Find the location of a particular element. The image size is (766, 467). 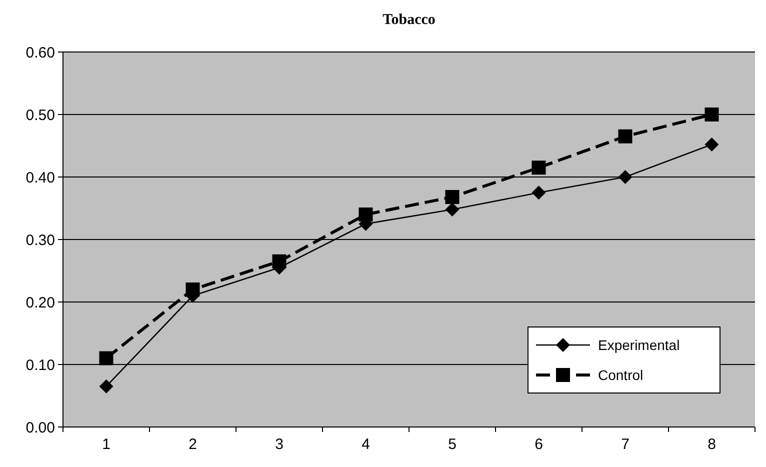

y-tick-label: 0.10 is located at coordinates (40, 365).